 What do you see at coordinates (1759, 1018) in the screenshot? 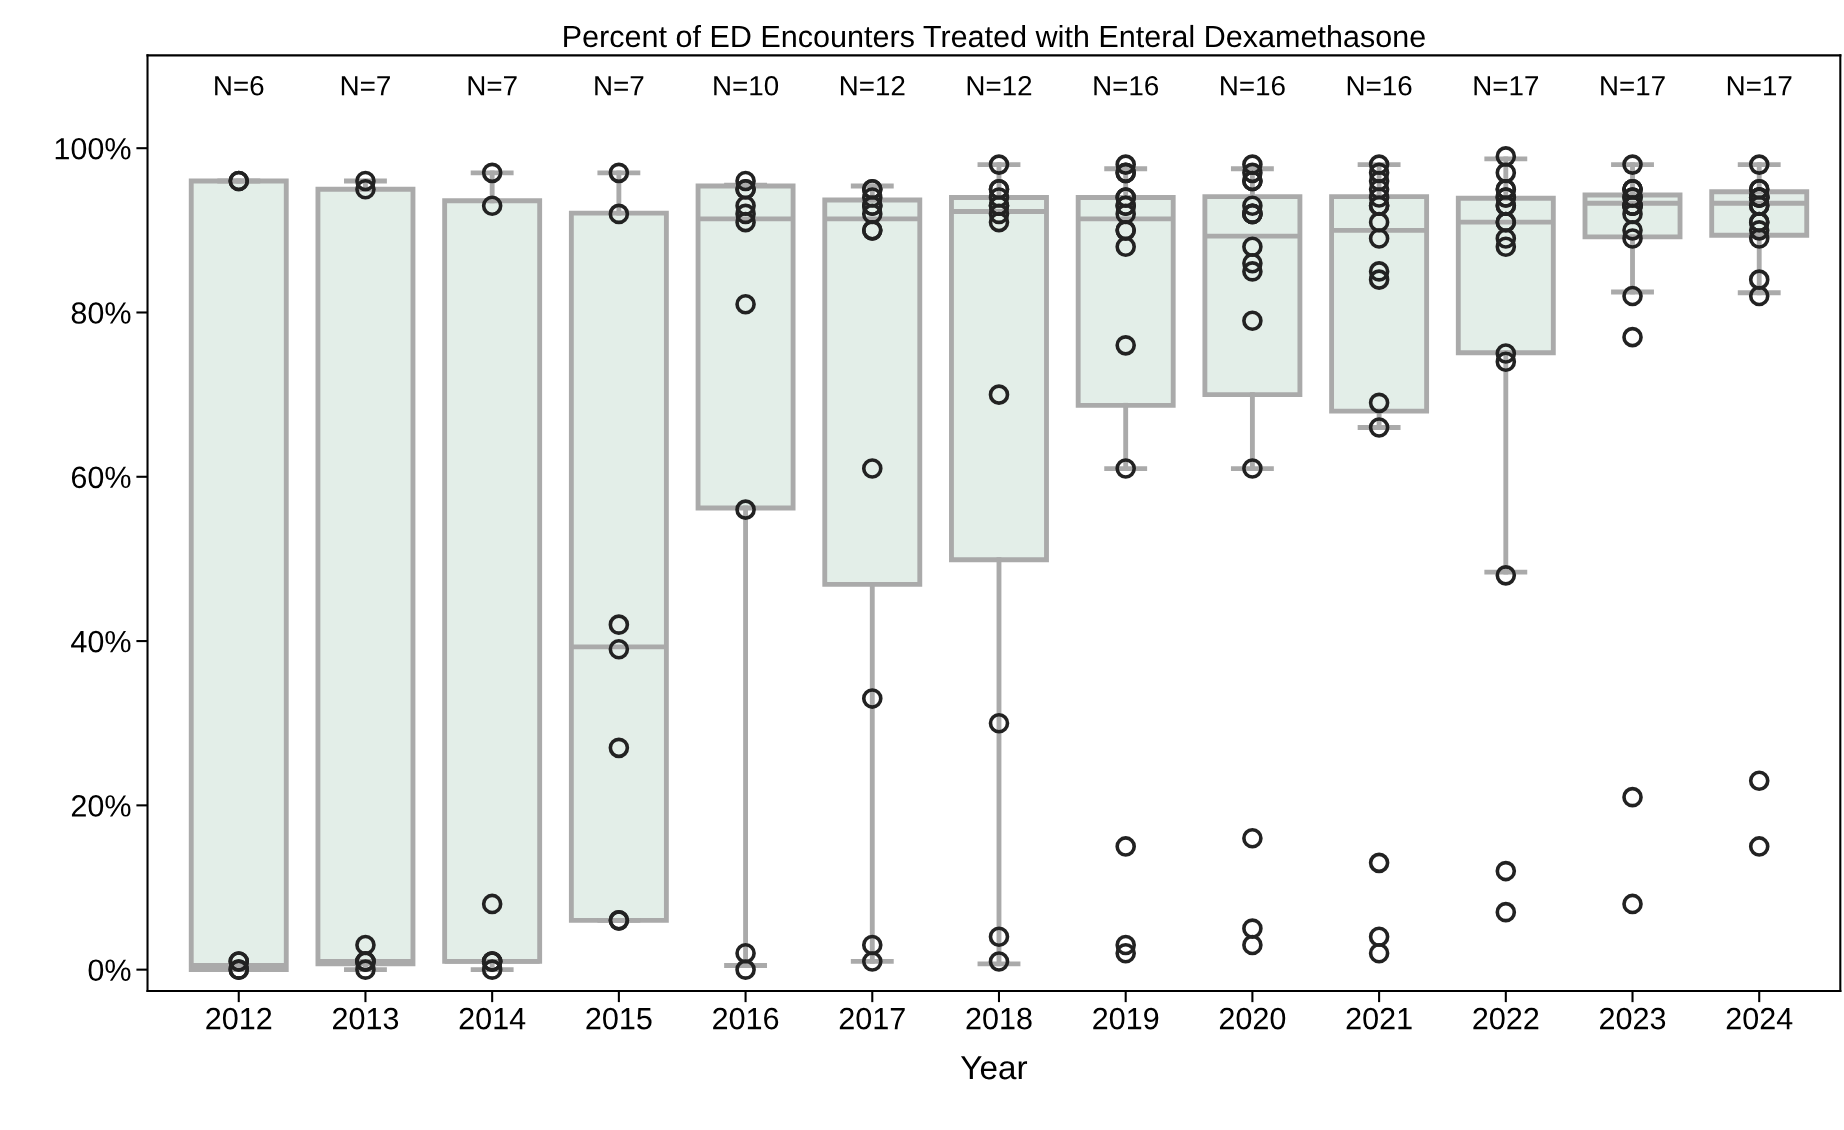
I see `x-tick-label: 2024` at bounding box center [1759, 1018].